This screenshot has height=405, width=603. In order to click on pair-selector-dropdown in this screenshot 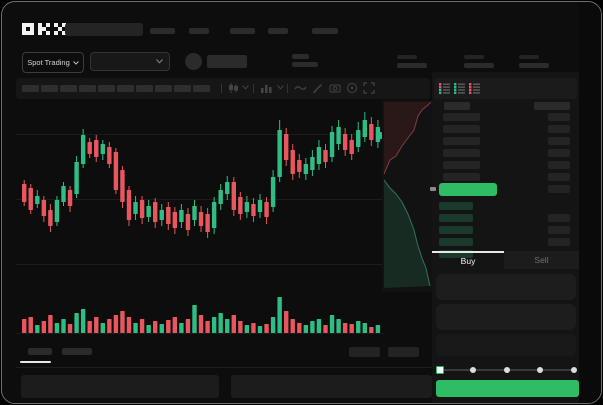, I will do `click(130, 61)`.